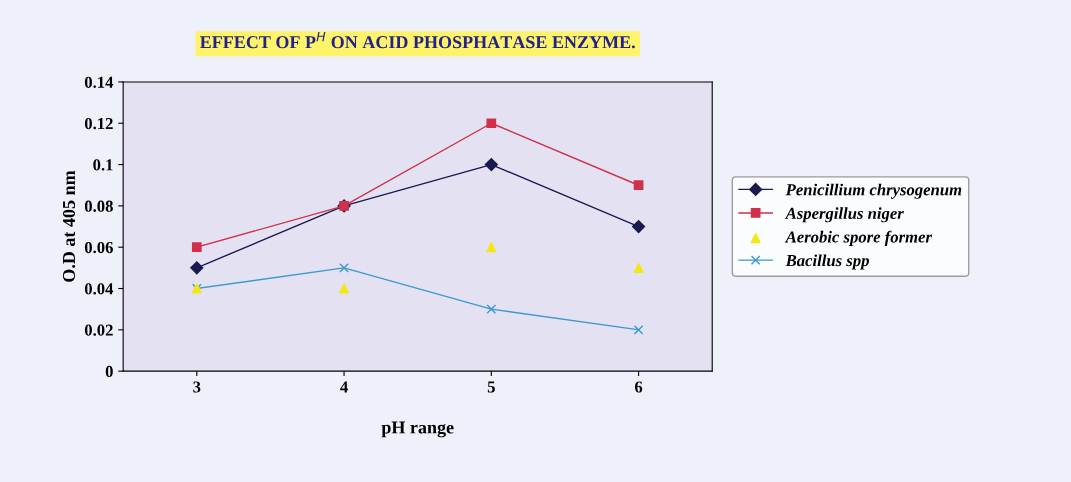  Describe the element at coordinates (99, 289) in the screenshot. I see `y-tick-label: 0.04` at that location.